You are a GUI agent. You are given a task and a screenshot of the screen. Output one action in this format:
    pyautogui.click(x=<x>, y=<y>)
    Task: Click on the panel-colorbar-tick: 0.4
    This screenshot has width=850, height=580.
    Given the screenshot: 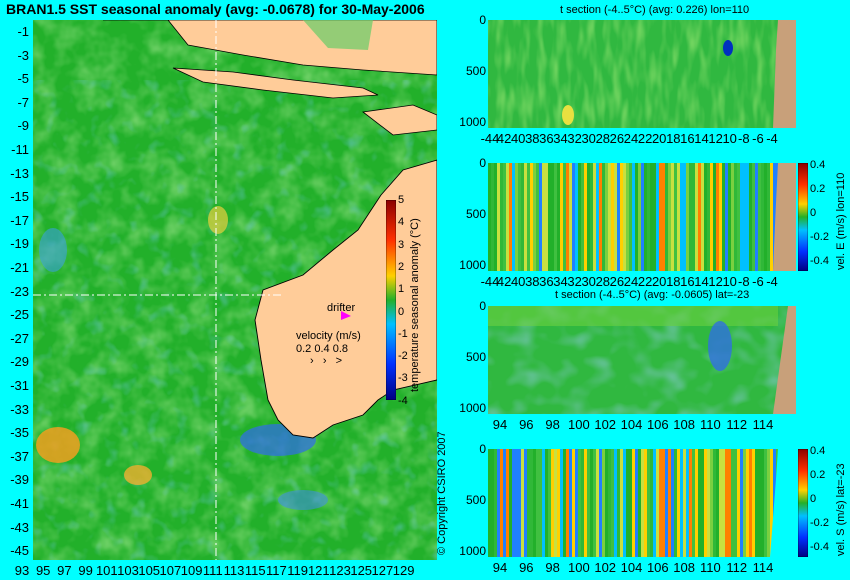 What is the action you would take?
    pyautogui.click(x=818, y=451)
    